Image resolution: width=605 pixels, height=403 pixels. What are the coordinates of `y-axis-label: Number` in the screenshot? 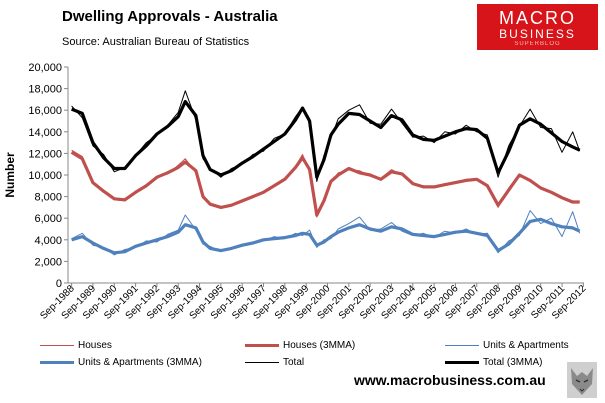 It's located at (10, 175).